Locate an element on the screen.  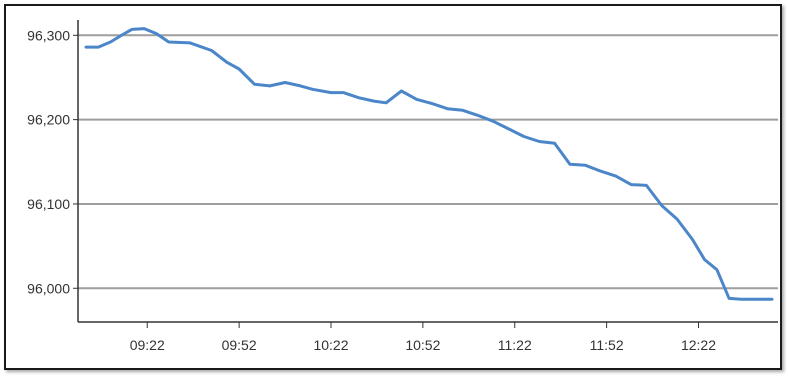
x-tick-label: 10:52 is located at coordinates (422, 345).